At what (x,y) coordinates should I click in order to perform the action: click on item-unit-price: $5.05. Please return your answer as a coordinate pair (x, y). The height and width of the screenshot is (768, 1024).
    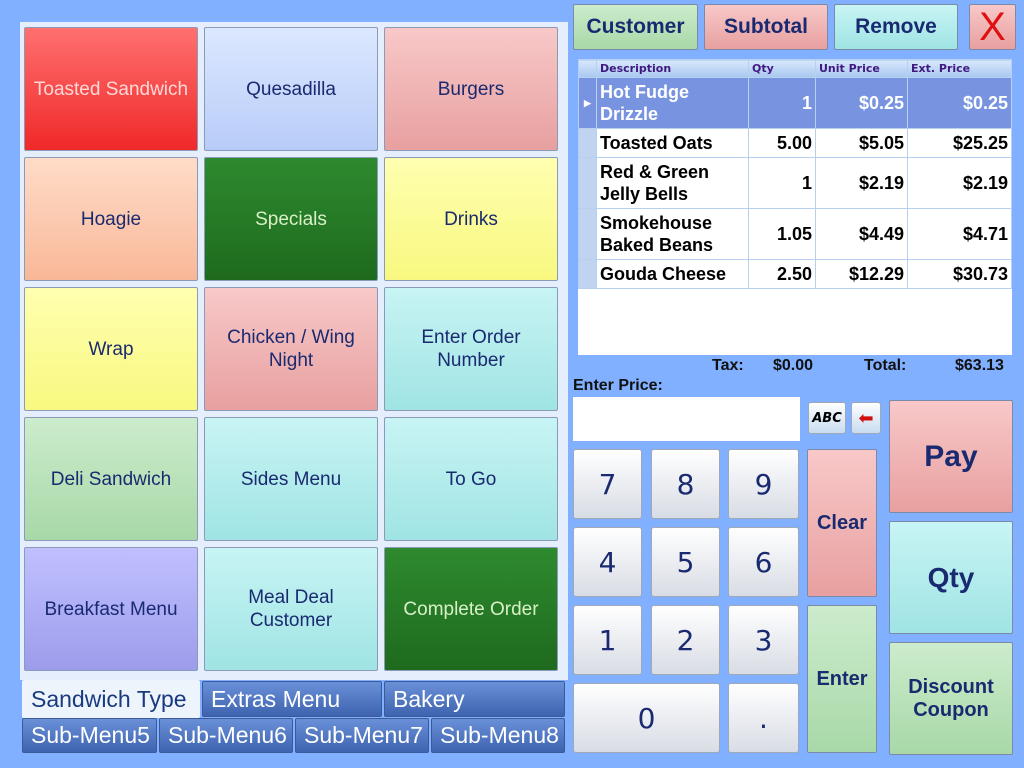
    Looking at the image, I should click on (861, 143).